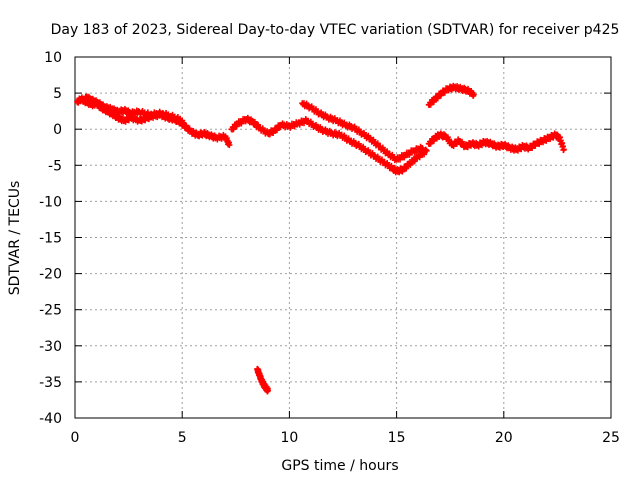  What do you see at coordinates (55, 166) in the screenshot?
I see `y-tick-label: -5` at bounding box center [55, 166].